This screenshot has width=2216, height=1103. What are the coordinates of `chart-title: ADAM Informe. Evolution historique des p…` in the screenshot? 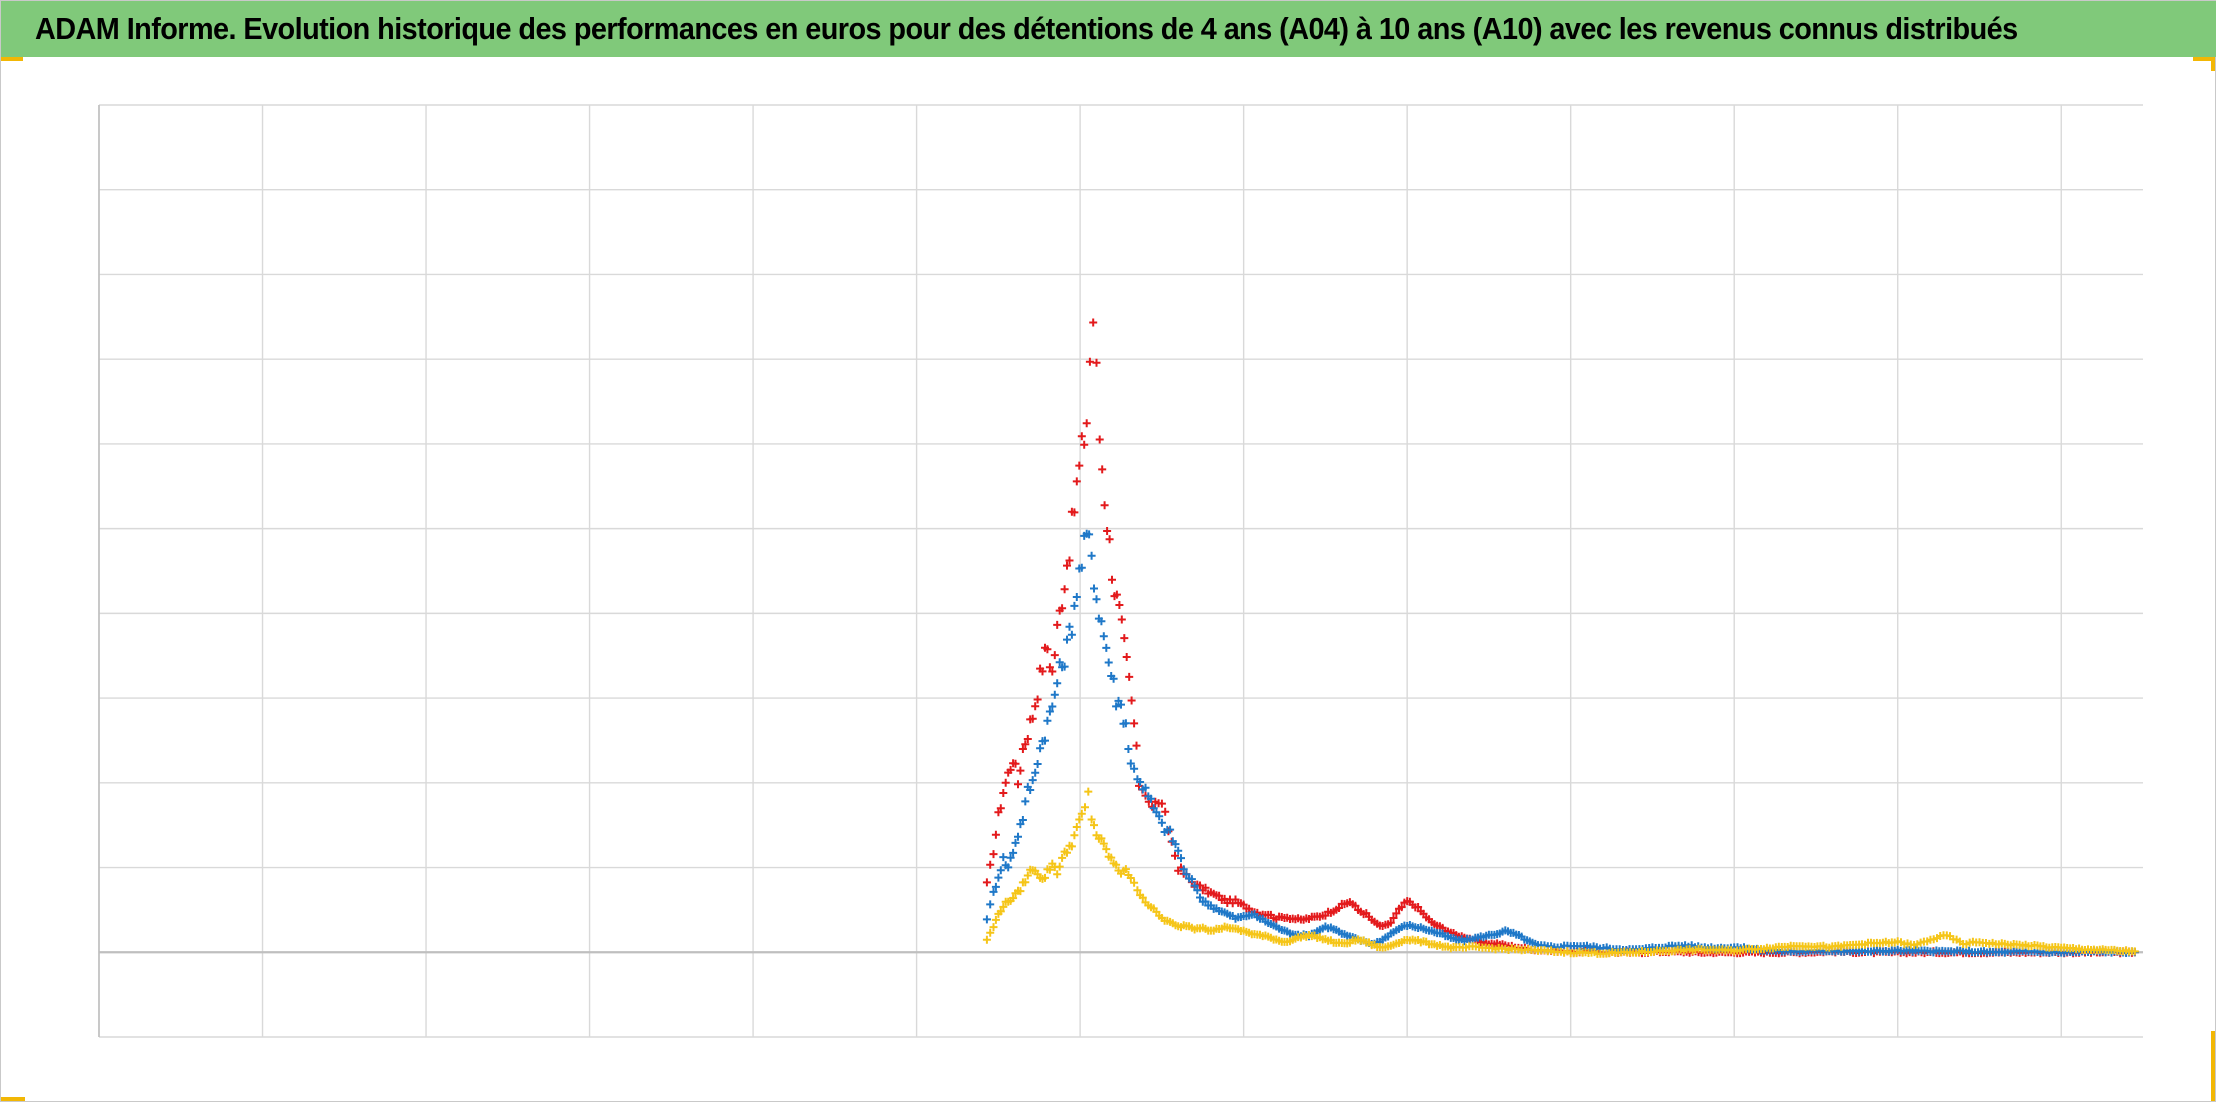 It's located at (1026, 28).